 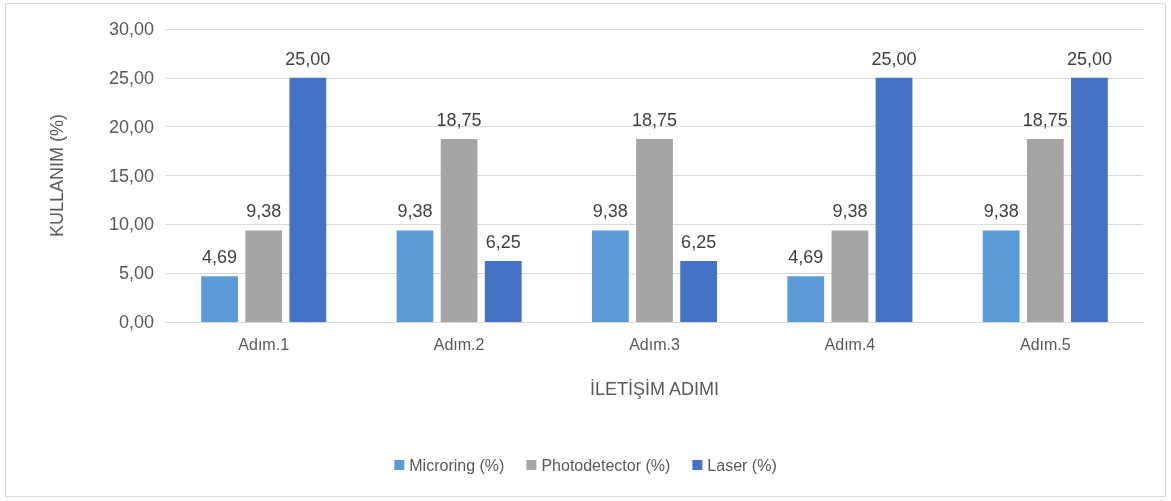 I want to click on x-tick-label: Adım.5, so click(x=1045, y=344).